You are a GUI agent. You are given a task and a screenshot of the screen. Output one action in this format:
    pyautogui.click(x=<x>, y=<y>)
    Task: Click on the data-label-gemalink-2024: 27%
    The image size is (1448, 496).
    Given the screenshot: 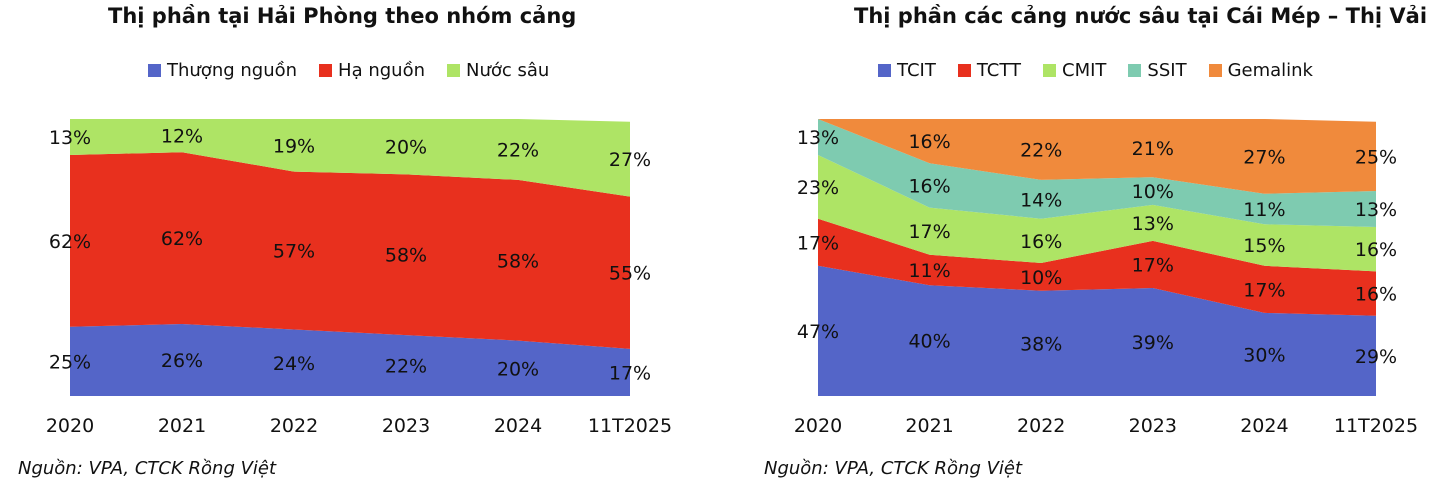 What is the action you would take?
    pyautogui.click(x=1264, y=157)
    